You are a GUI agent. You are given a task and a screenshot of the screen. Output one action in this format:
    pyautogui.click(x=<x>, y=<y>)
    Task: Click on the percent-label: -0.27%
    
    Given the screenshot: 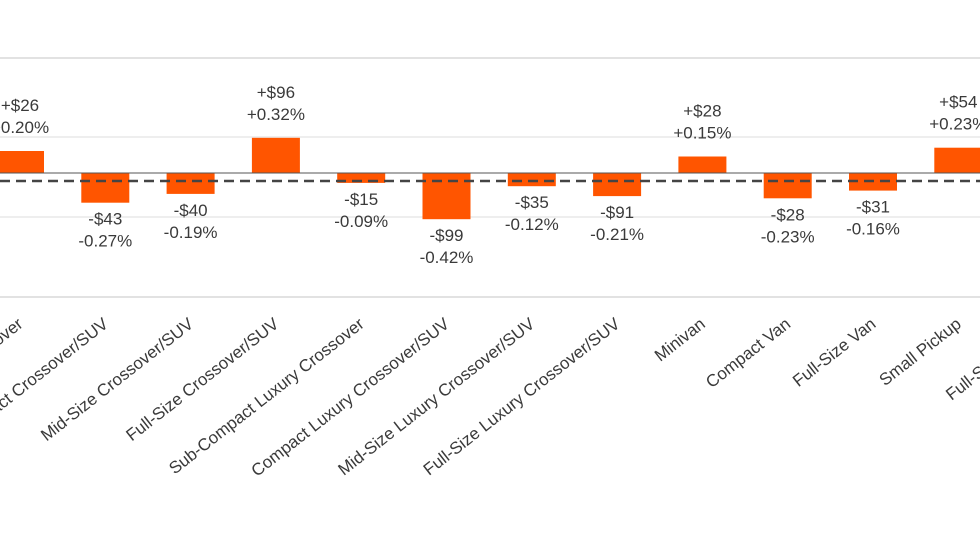 What is the action you would take?
    pyautogui.click(x=105, y=241)
    